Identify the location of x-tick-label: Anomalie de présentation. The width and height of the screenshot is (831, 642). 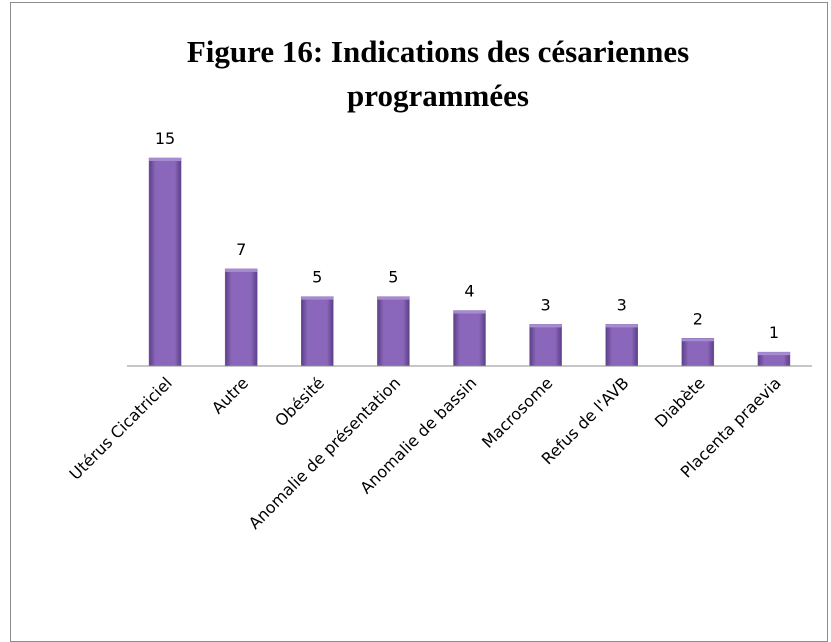
(324, 452).